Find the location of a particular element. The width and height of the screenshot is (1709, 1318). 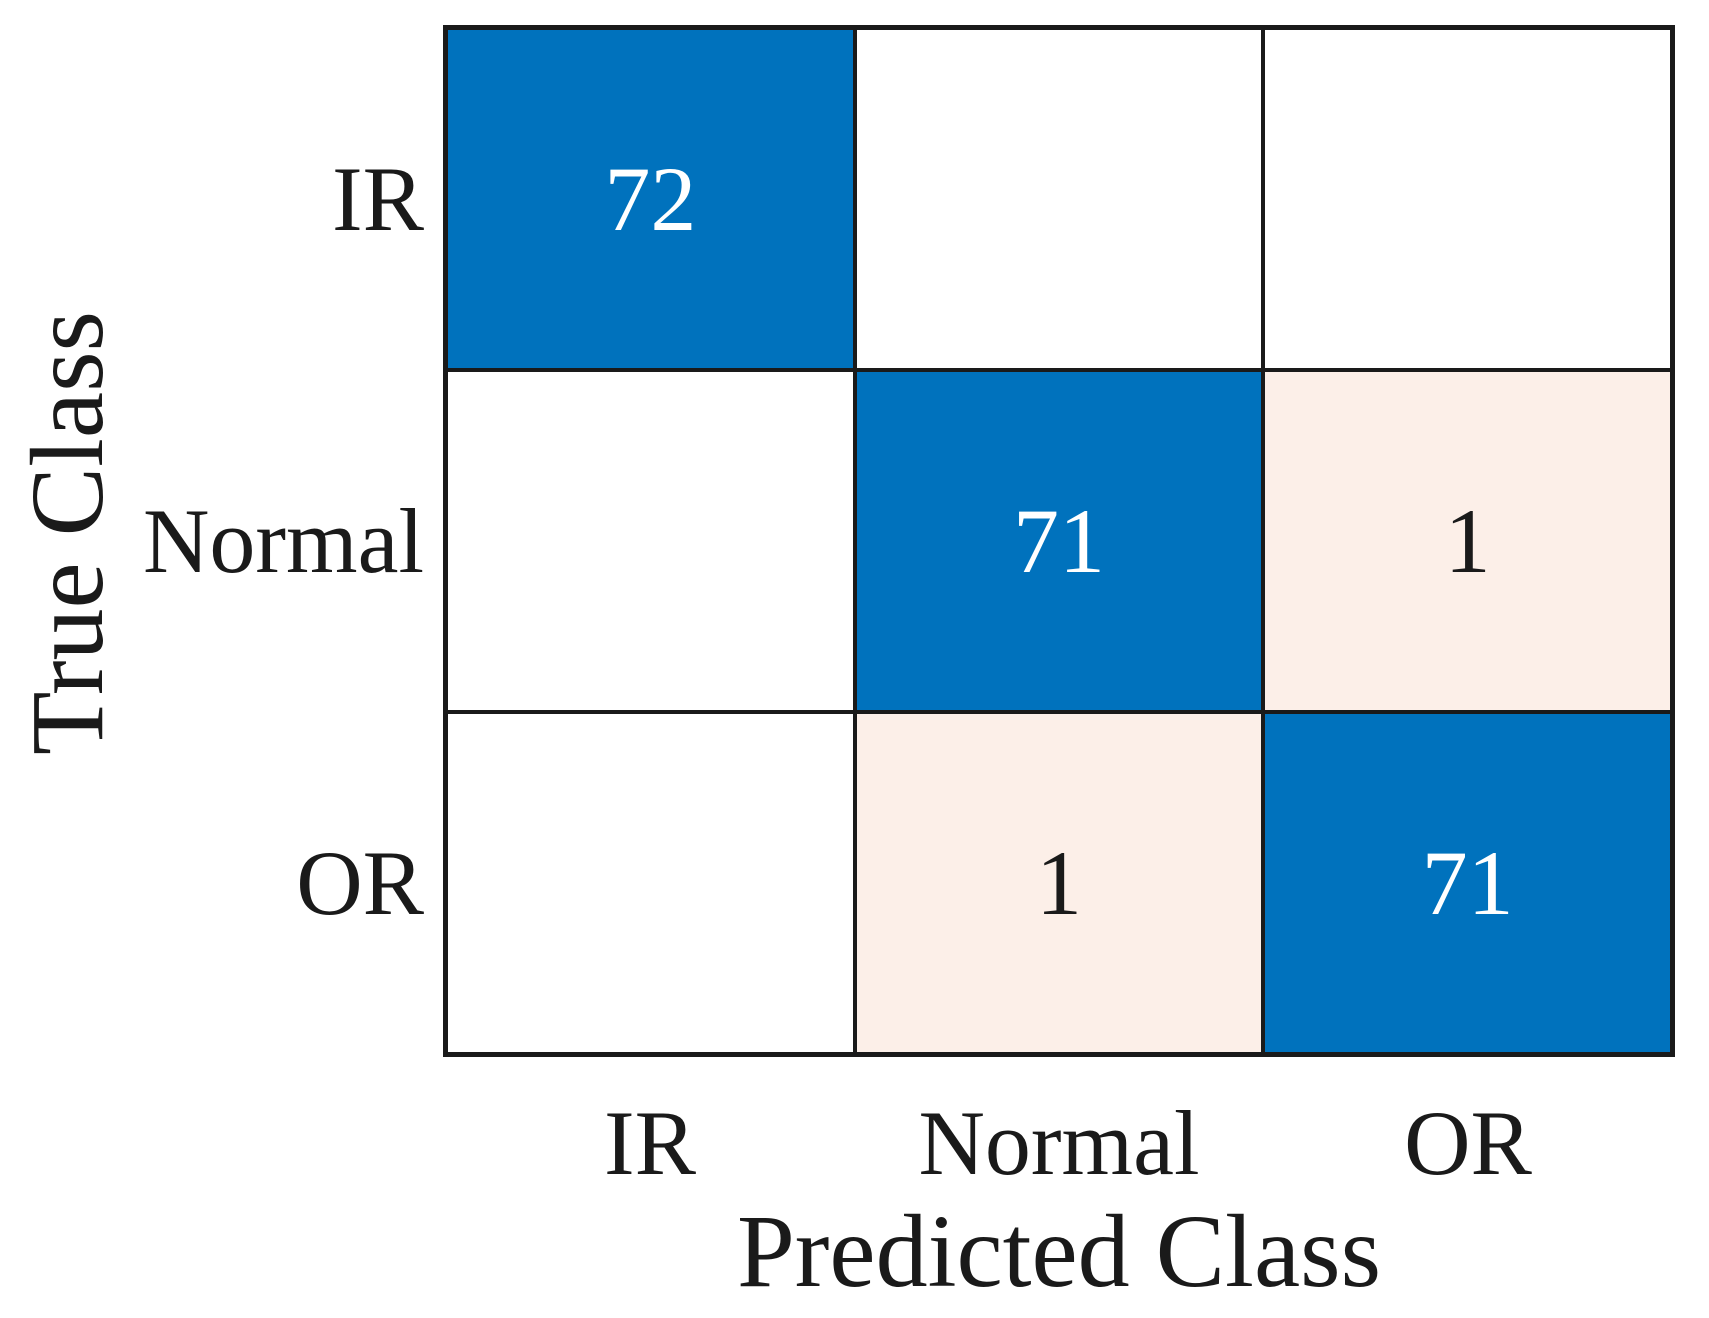

matrix-cell-normal-ir is located at coordinates (650, 541).